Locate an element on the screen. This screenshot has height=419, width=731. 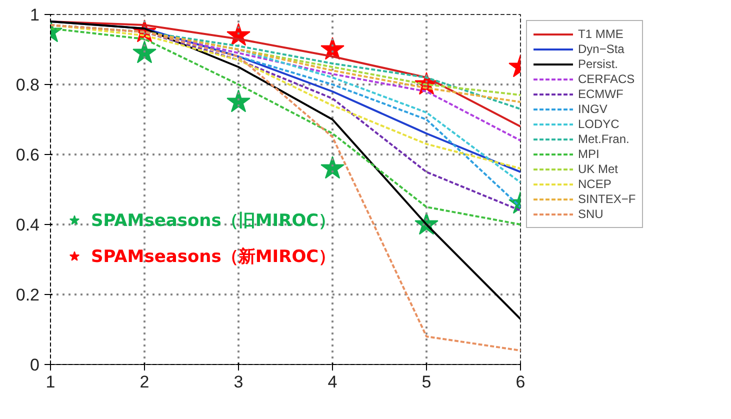
legend-label: SNU is located at coordinates (591, 214).